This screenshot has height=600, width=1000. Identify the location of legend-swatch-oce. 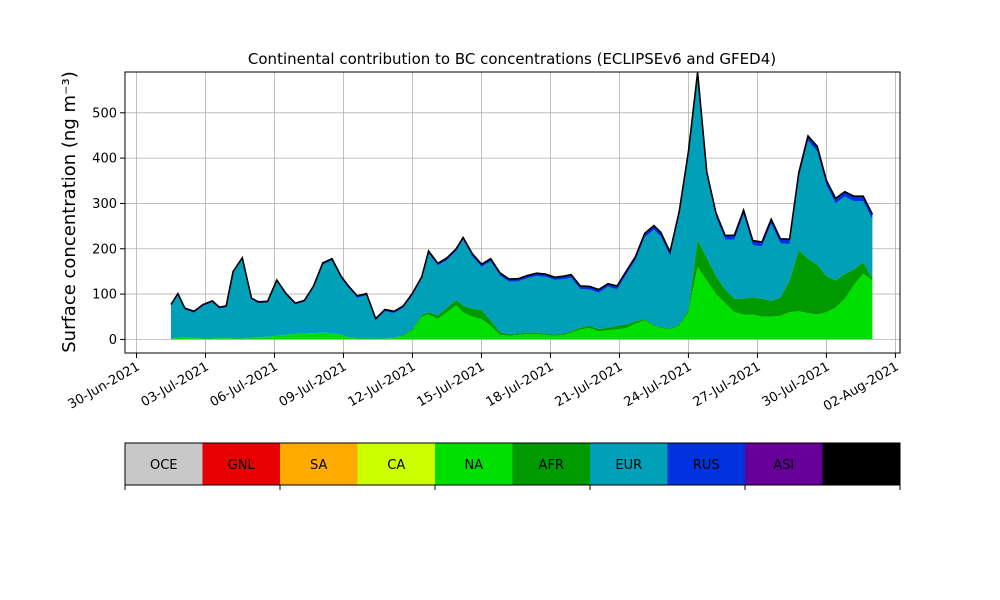
(164, 464).